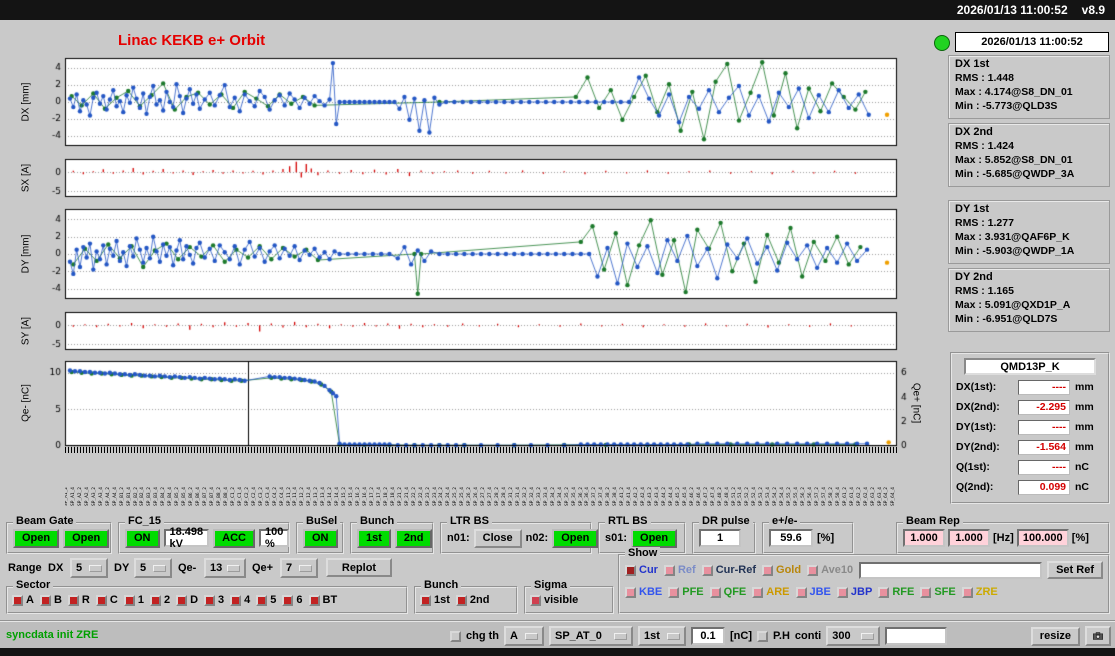 Image resolution: width=1115 pixels, height=656 pixels. I want to click on bpm-label: SP_B6_4, so click(199, 496).